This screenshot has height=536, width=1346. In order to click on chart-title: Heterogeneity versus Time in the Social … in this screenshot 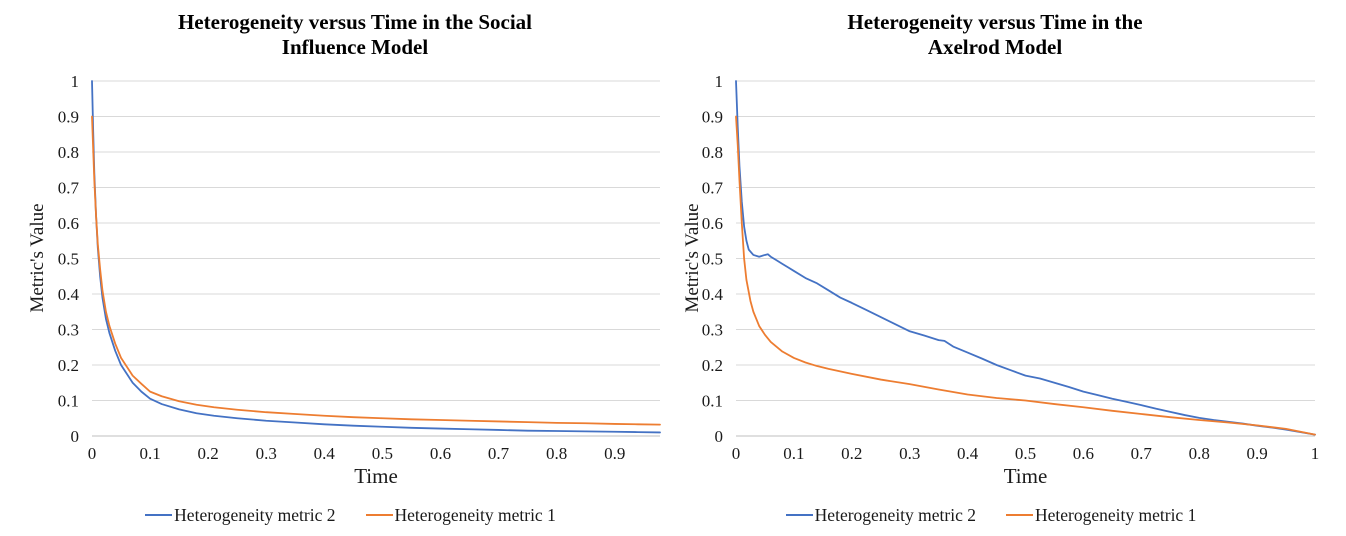, I will do `click(355, 35)`.